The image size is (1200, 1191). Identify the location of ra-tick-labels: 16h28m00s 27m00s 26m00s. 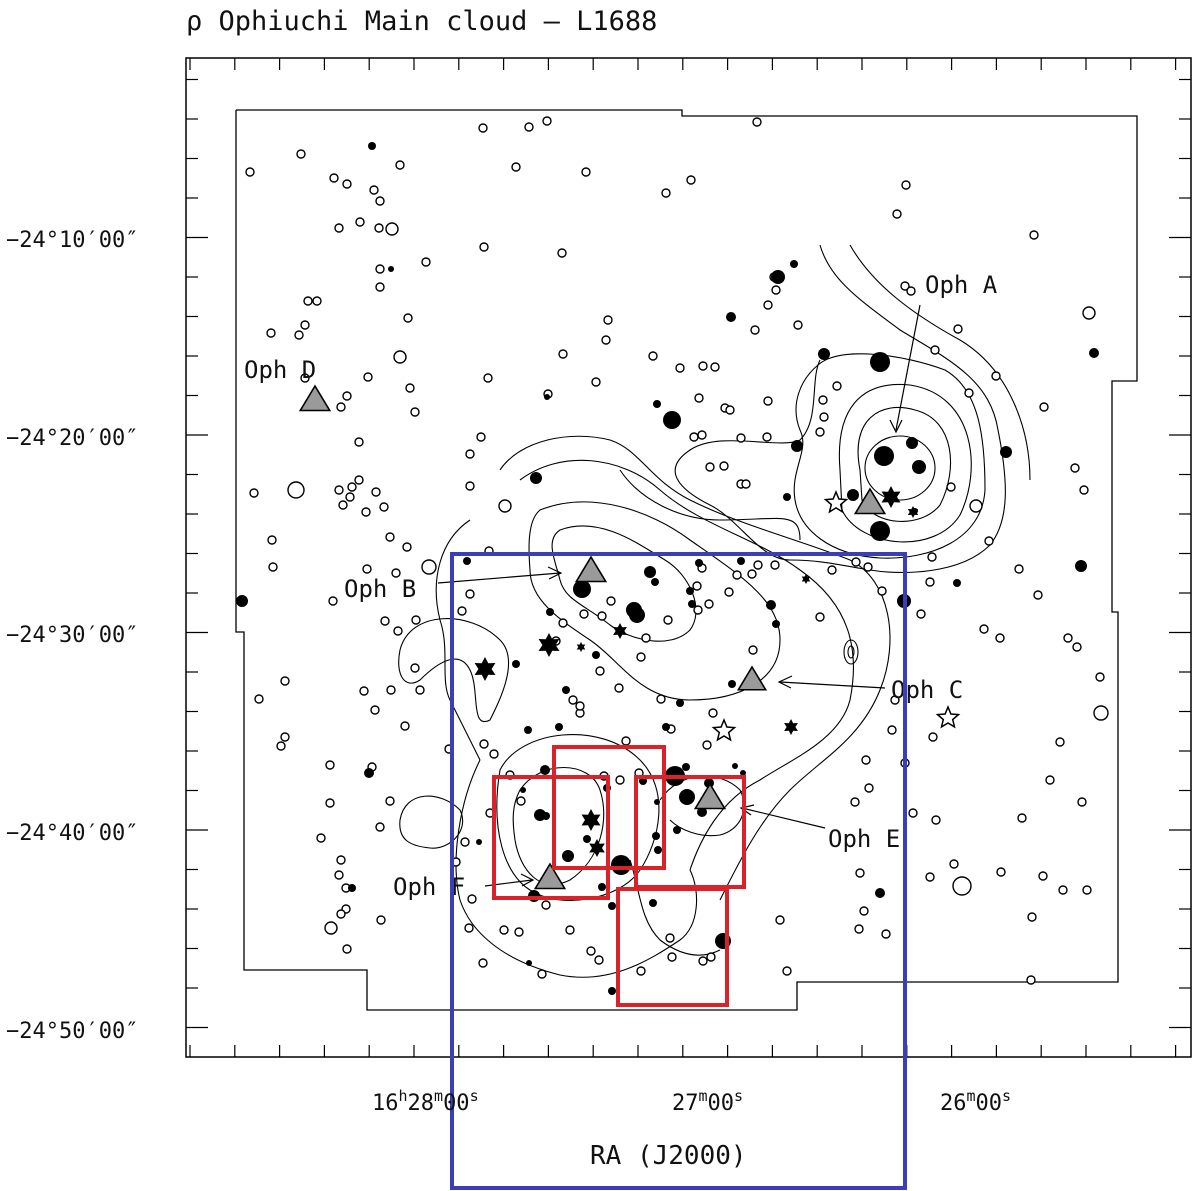
(691, 1101).